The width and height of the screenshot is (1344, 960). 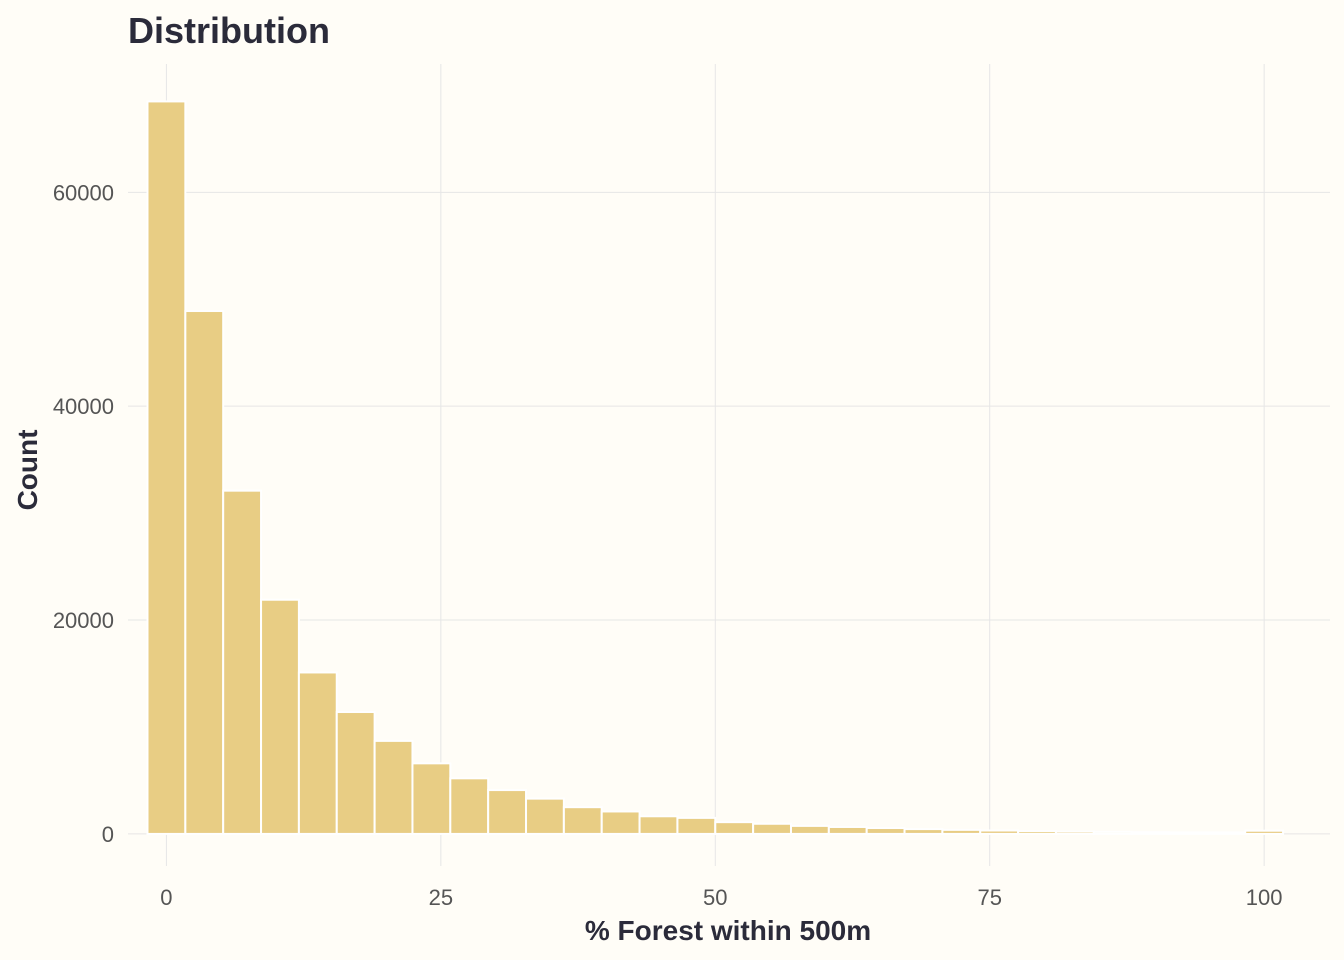 I want to click on x-axis-tick-labels: 0 25 50 75 100, so click(x=721, y=897).